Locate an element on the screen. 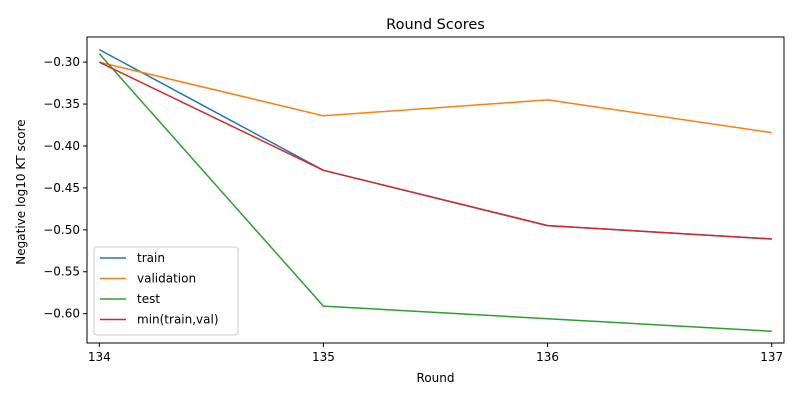 Image resolution: width=800 pixels, height=400 pixels. chart-title: Round Scores is located at coordinates (435, 25).